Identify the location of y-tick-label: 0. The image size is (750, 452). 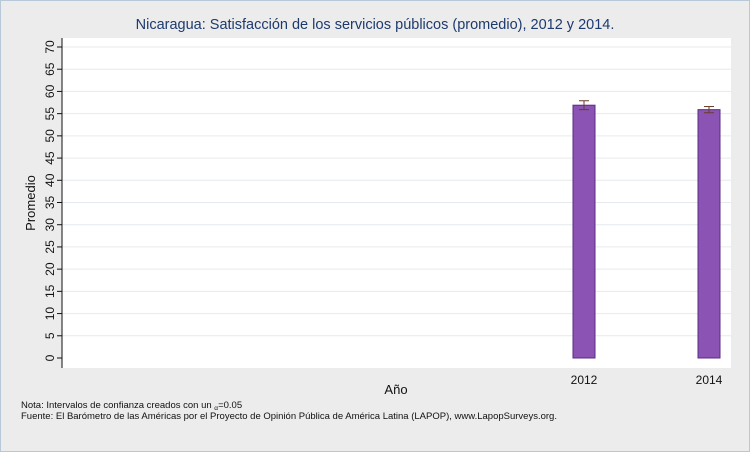
(50, 357).